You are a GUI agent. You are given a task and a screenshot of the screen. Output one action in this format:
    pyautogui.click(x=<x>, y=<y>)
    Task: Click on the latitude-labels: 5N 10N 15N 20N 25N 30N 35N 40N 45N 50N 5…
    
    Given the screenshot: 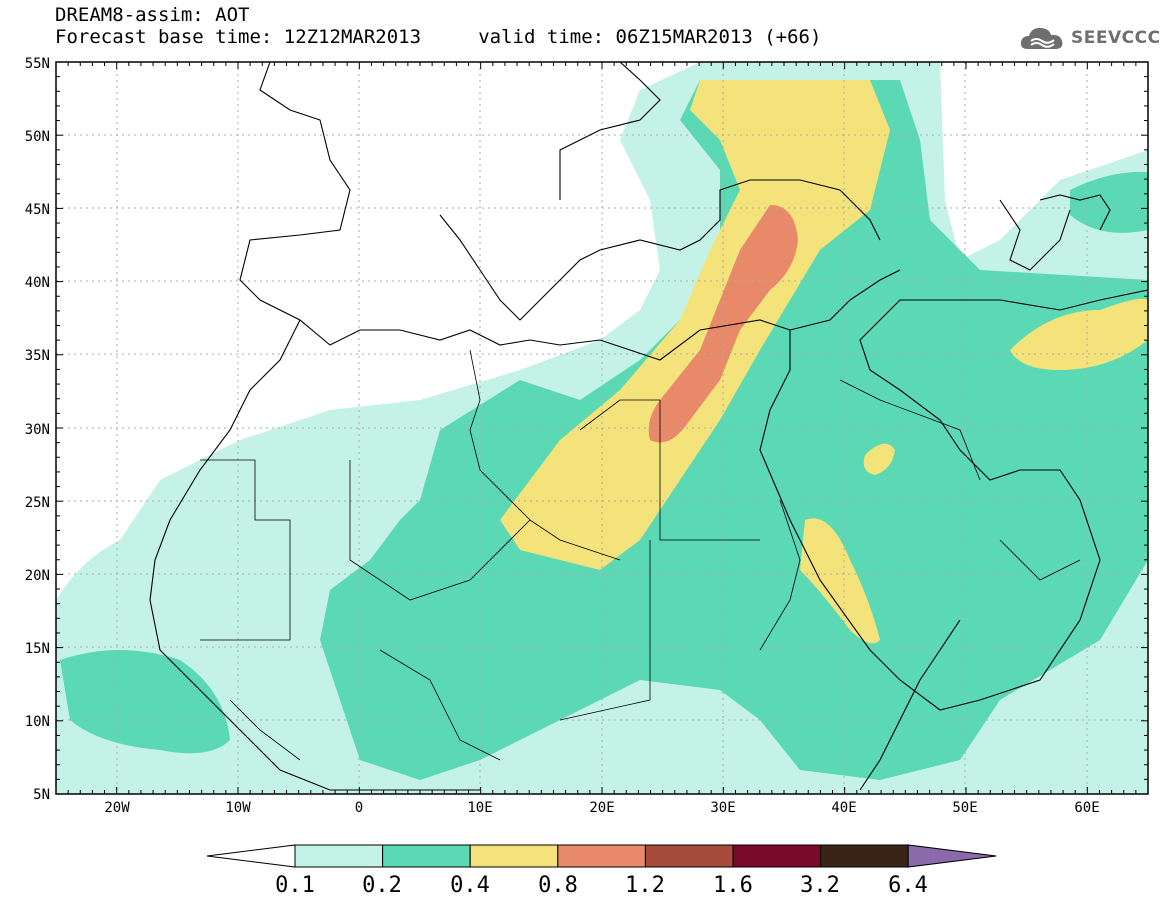 What is the action you would take?
    pyautogui.click(x=37, y=429)
    